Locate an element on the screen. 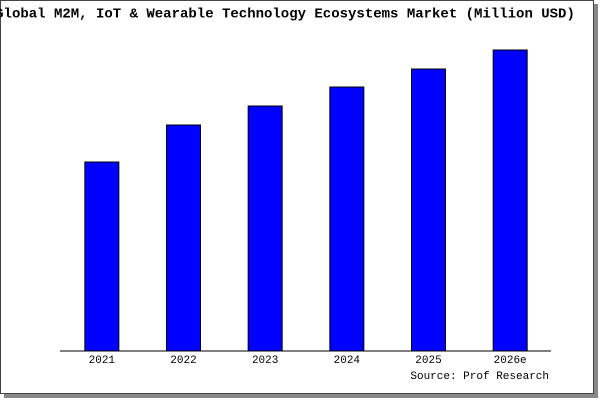 This screenshot has height=405, width=600. x-tick-label: 2021 is located at coordinates (102, 361).